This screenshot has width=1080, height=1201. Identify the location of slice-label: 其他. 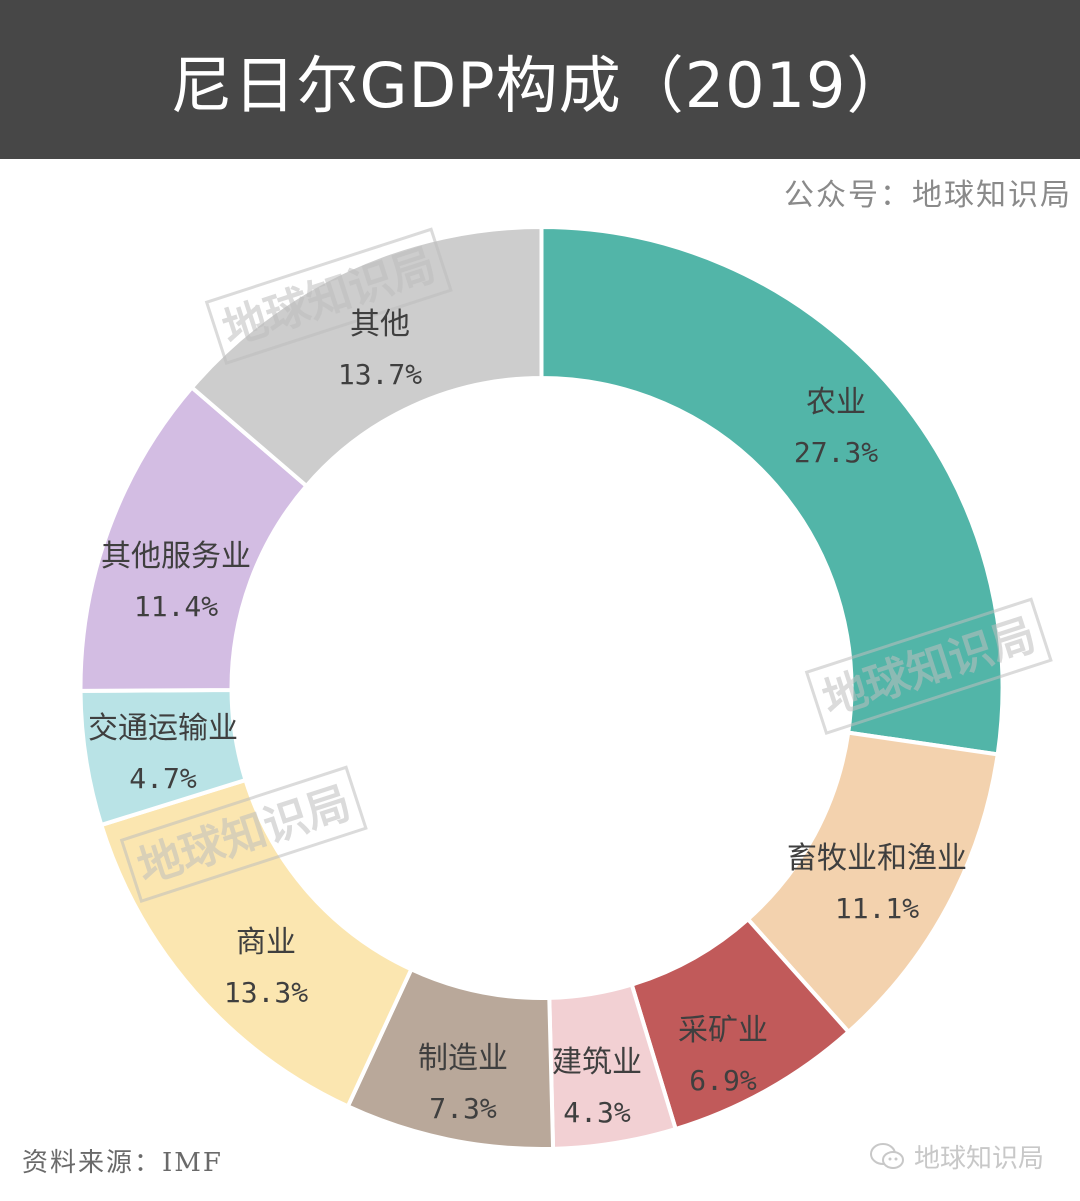
(380, 324).